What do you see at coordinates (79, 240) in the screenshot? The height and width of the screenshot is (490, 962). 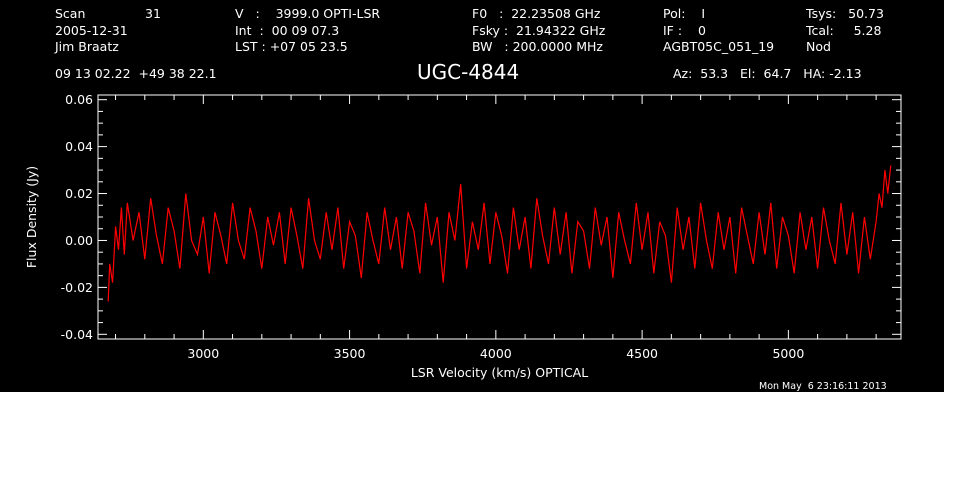 I see `y-tick-label: 0.00` at bounding box center [79, 240].